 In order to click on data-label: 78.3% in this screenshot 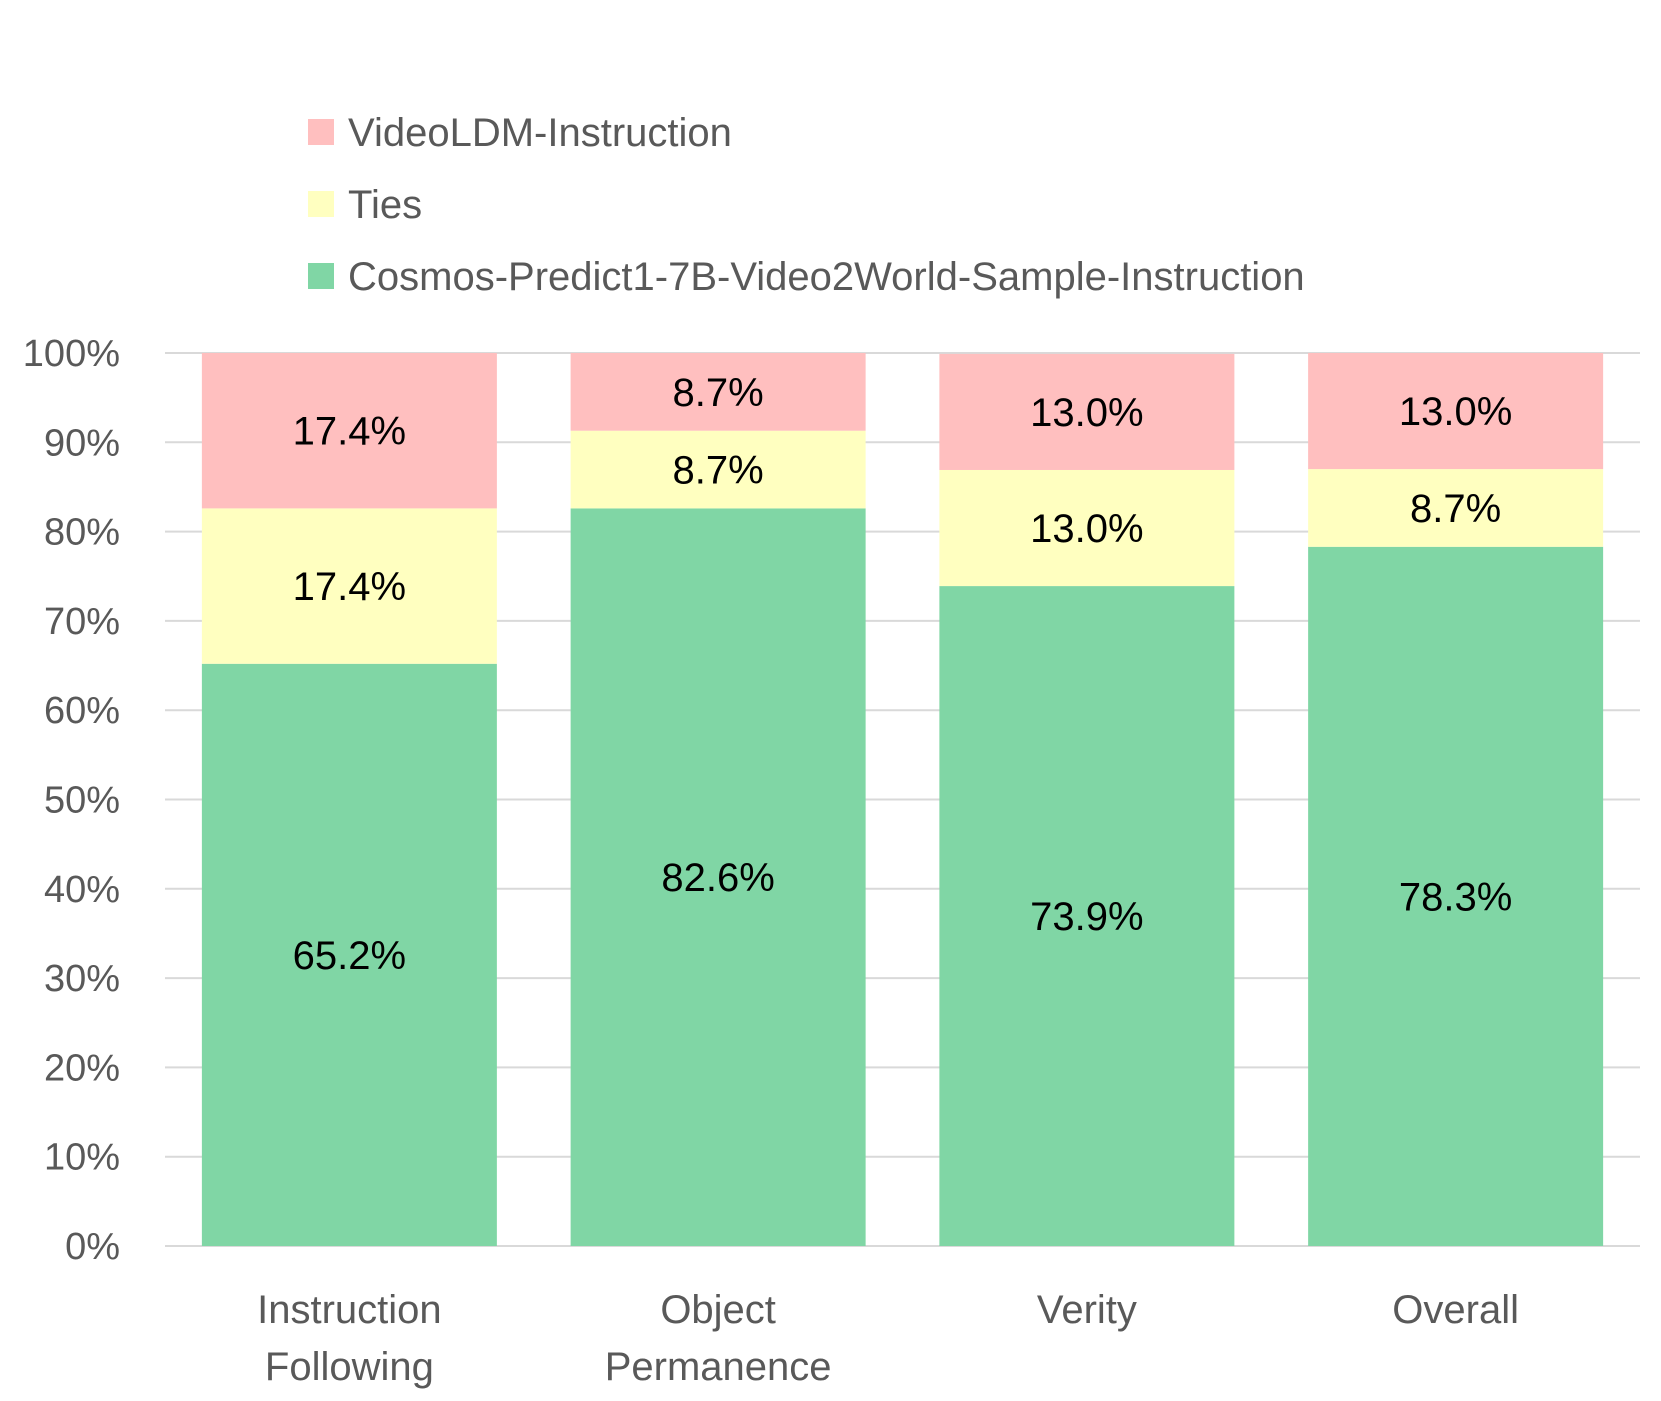, I will do `click(1455, 897)`.